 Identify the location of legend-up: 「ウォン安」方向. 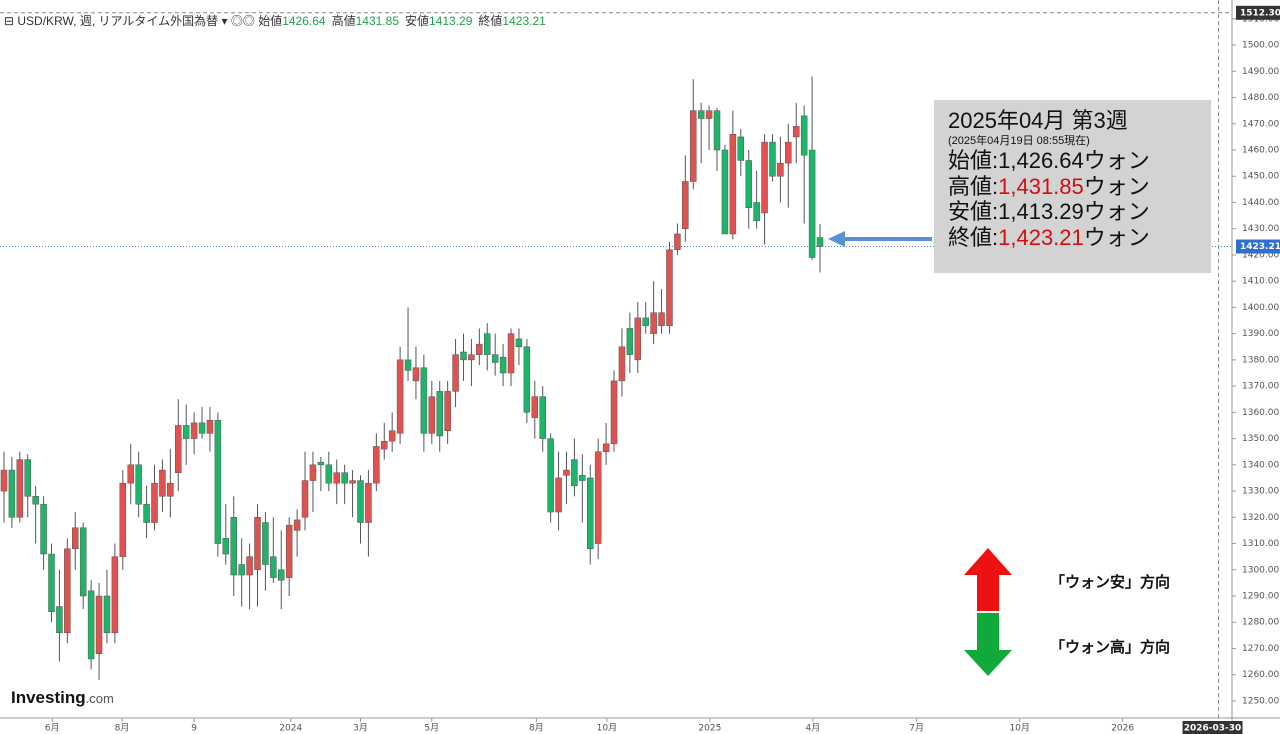
(1110, 582).